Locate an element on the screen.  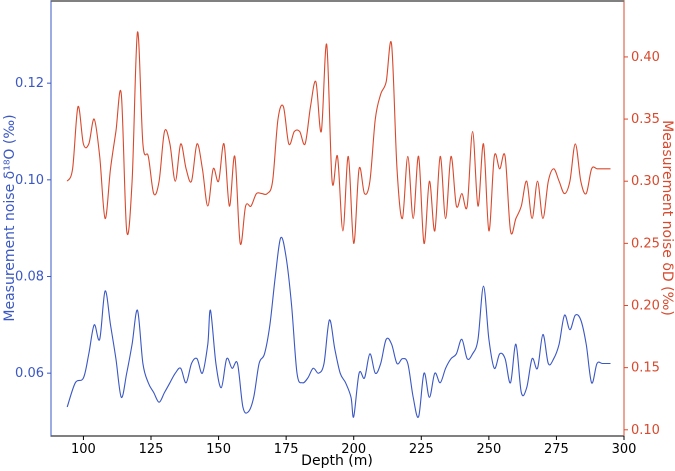
x-tick-label: 175 is located at coordinates (286, 449).